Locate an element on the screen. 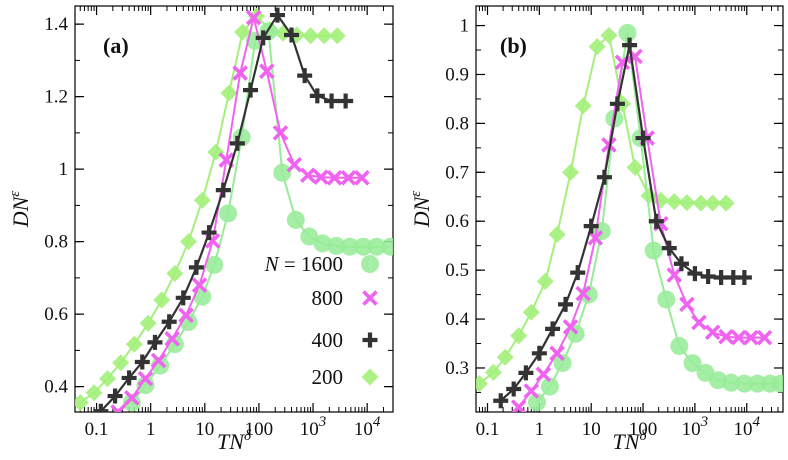 The height and width of the screenshot is (460, 788). y-tick-label: 1 is located at coordinates (64, 169).